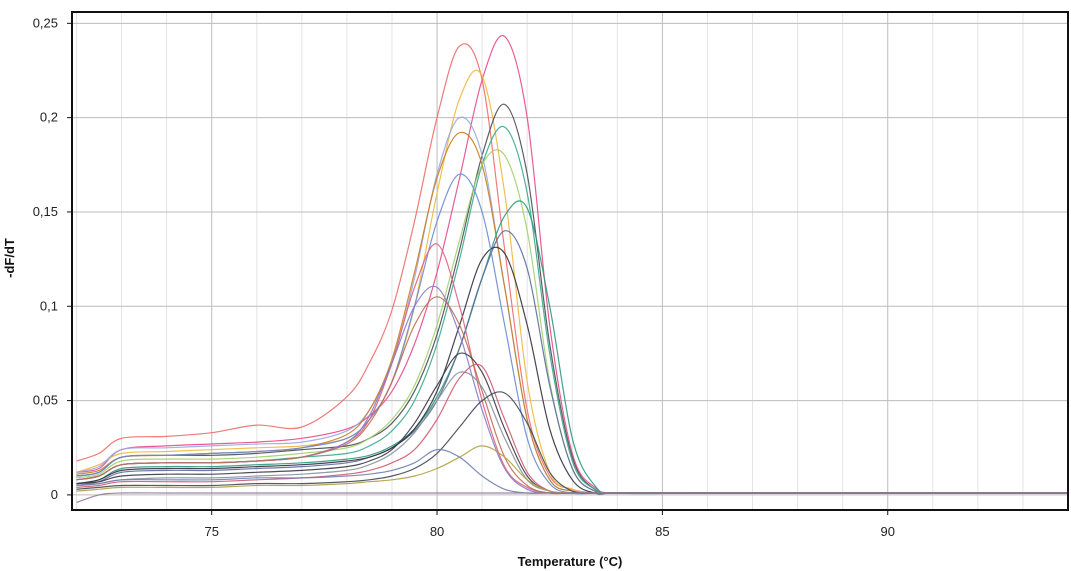  What do you see at coordinates (662, 531) in the screenshot?
I see `x-tick-label: 85` at bounding box center [662, 531].